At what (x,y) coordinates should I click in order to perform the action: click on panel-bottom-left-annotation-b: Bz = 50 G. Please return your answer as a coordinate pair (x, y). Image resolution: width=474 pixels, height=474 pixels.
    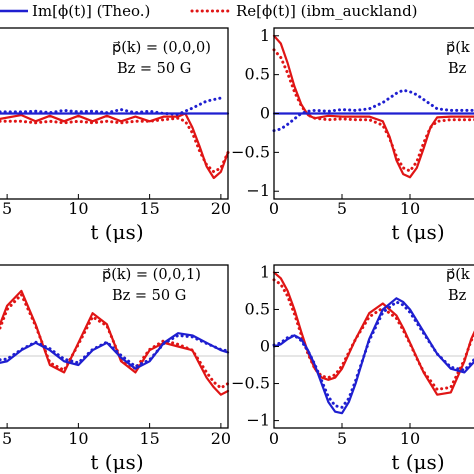
    Looking at the image, I should click on (149, 296).